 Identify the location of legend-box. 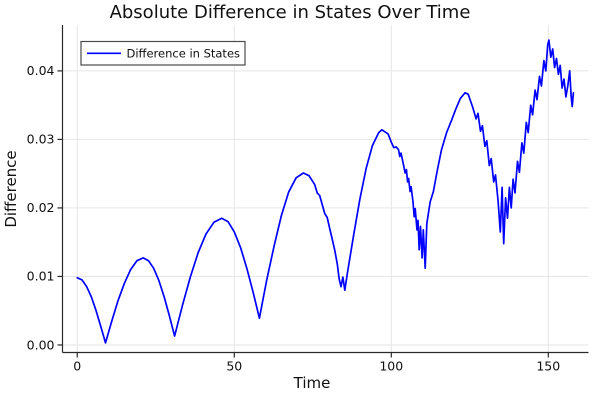
(163, 53).